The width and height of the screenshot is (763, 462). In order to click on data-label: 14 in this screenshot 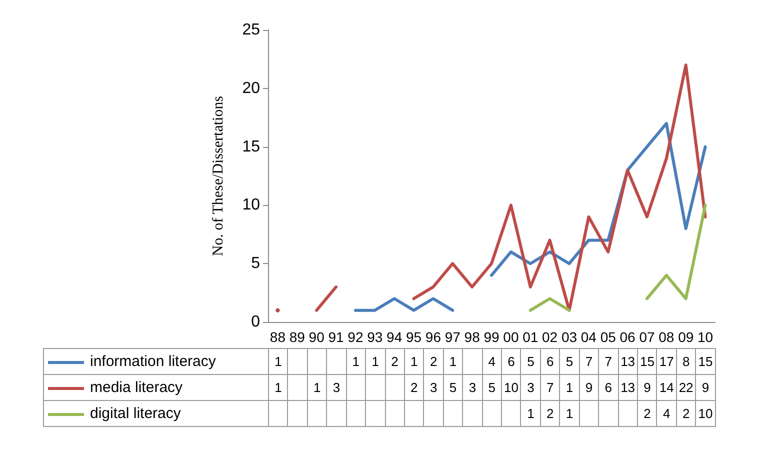, I will do `click(666, 387)`.